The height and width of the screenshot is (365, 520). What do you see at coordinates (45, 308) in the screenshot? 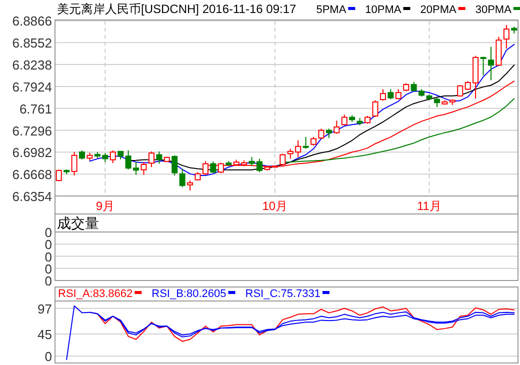
I see `y-tick-label: 97` at bounding box center [45, 308].